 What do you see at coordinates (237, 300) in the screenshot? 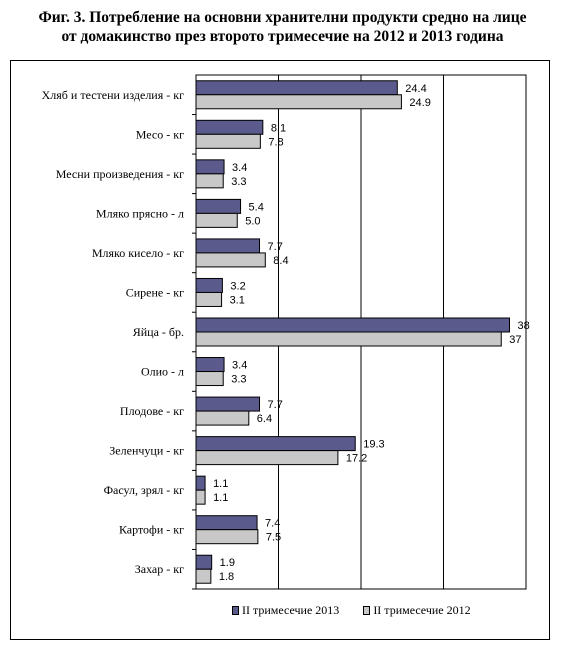
I see `data-label-2012-6: 3.1` at bounding box center [237, 300].